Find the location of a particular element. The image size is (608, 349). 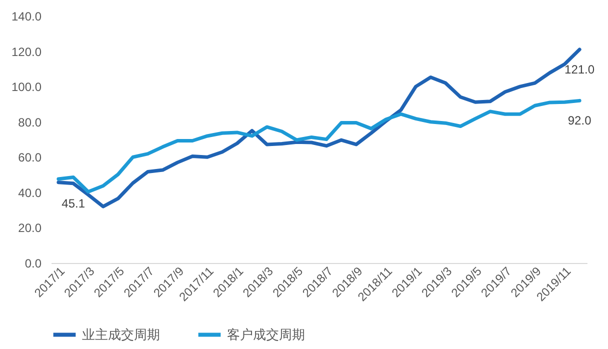

y-tick-label: 100.0 is located at coordinates (26, 87).